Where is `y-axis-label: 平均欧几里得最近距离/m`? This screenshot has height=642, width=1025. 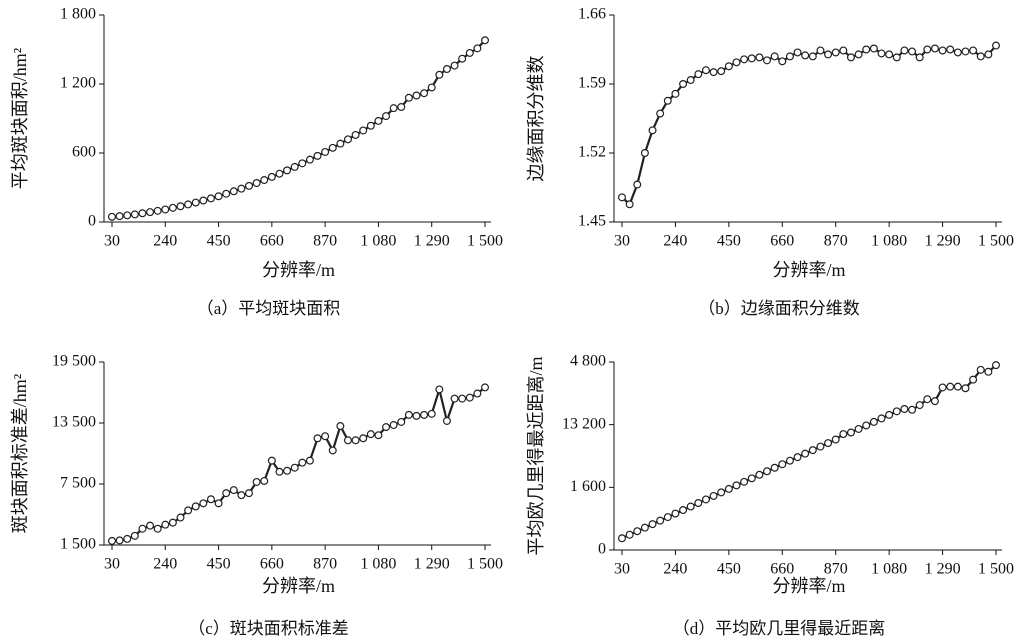
y-axis-label: 平均欧几里得最近距离/m is located at coordinates (536, 455).